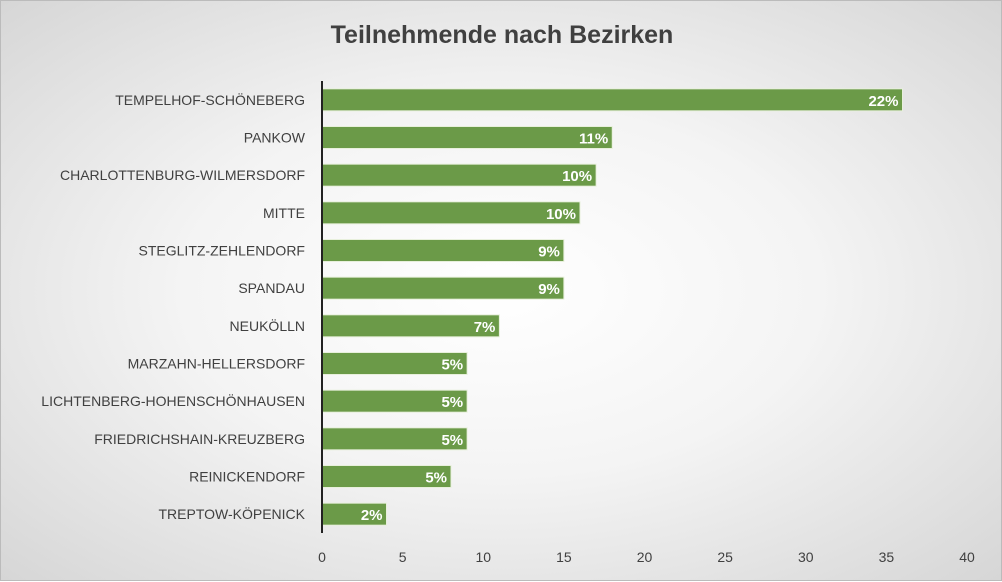 This screenshot has height=582, width=1002. Describe the element at coordinates (275, 138) in the screenshot. I see `category-label: PANKOW` at that location.